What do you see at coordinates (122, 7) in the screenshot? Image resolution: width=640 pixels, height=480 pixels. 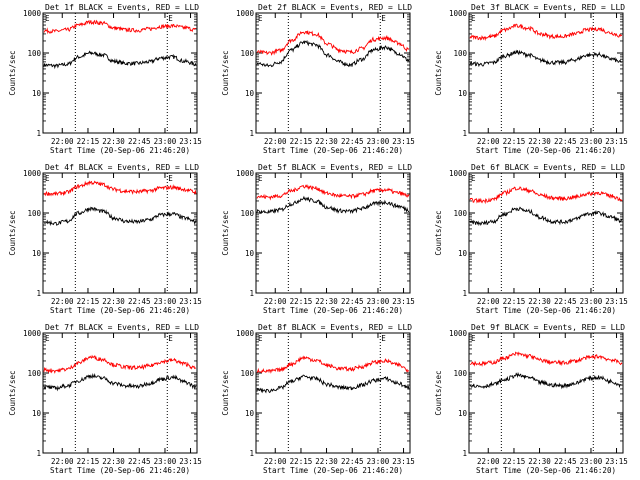 I see `panel-title: Det 1f BLACK = Events, RED = LLD` at bounding box center [122, 7].